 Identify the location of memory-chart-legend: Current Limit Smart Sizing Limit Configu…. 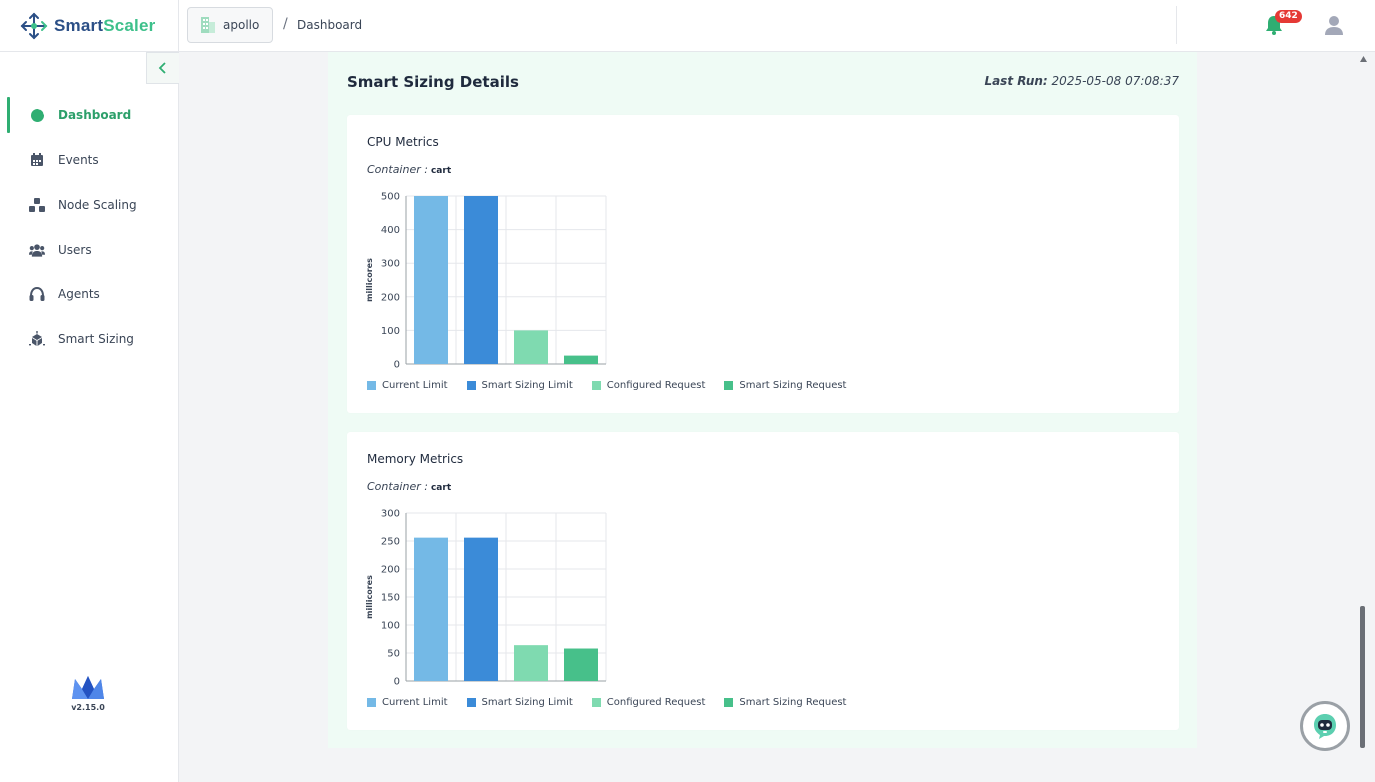
(616, 702).